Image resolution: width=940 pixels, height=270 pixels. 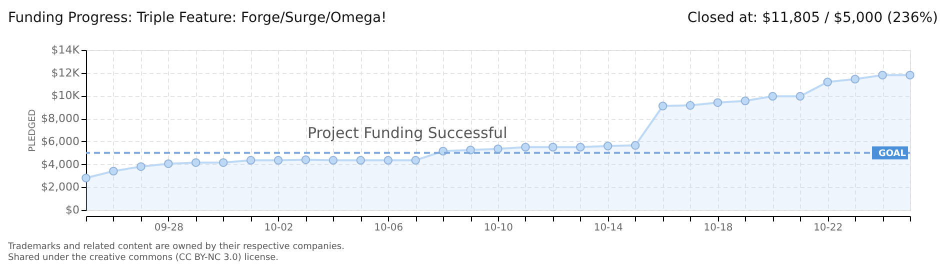 I want to click on text: Trademarks and related content are owned by their respective companies., so click(x=175, y=247).